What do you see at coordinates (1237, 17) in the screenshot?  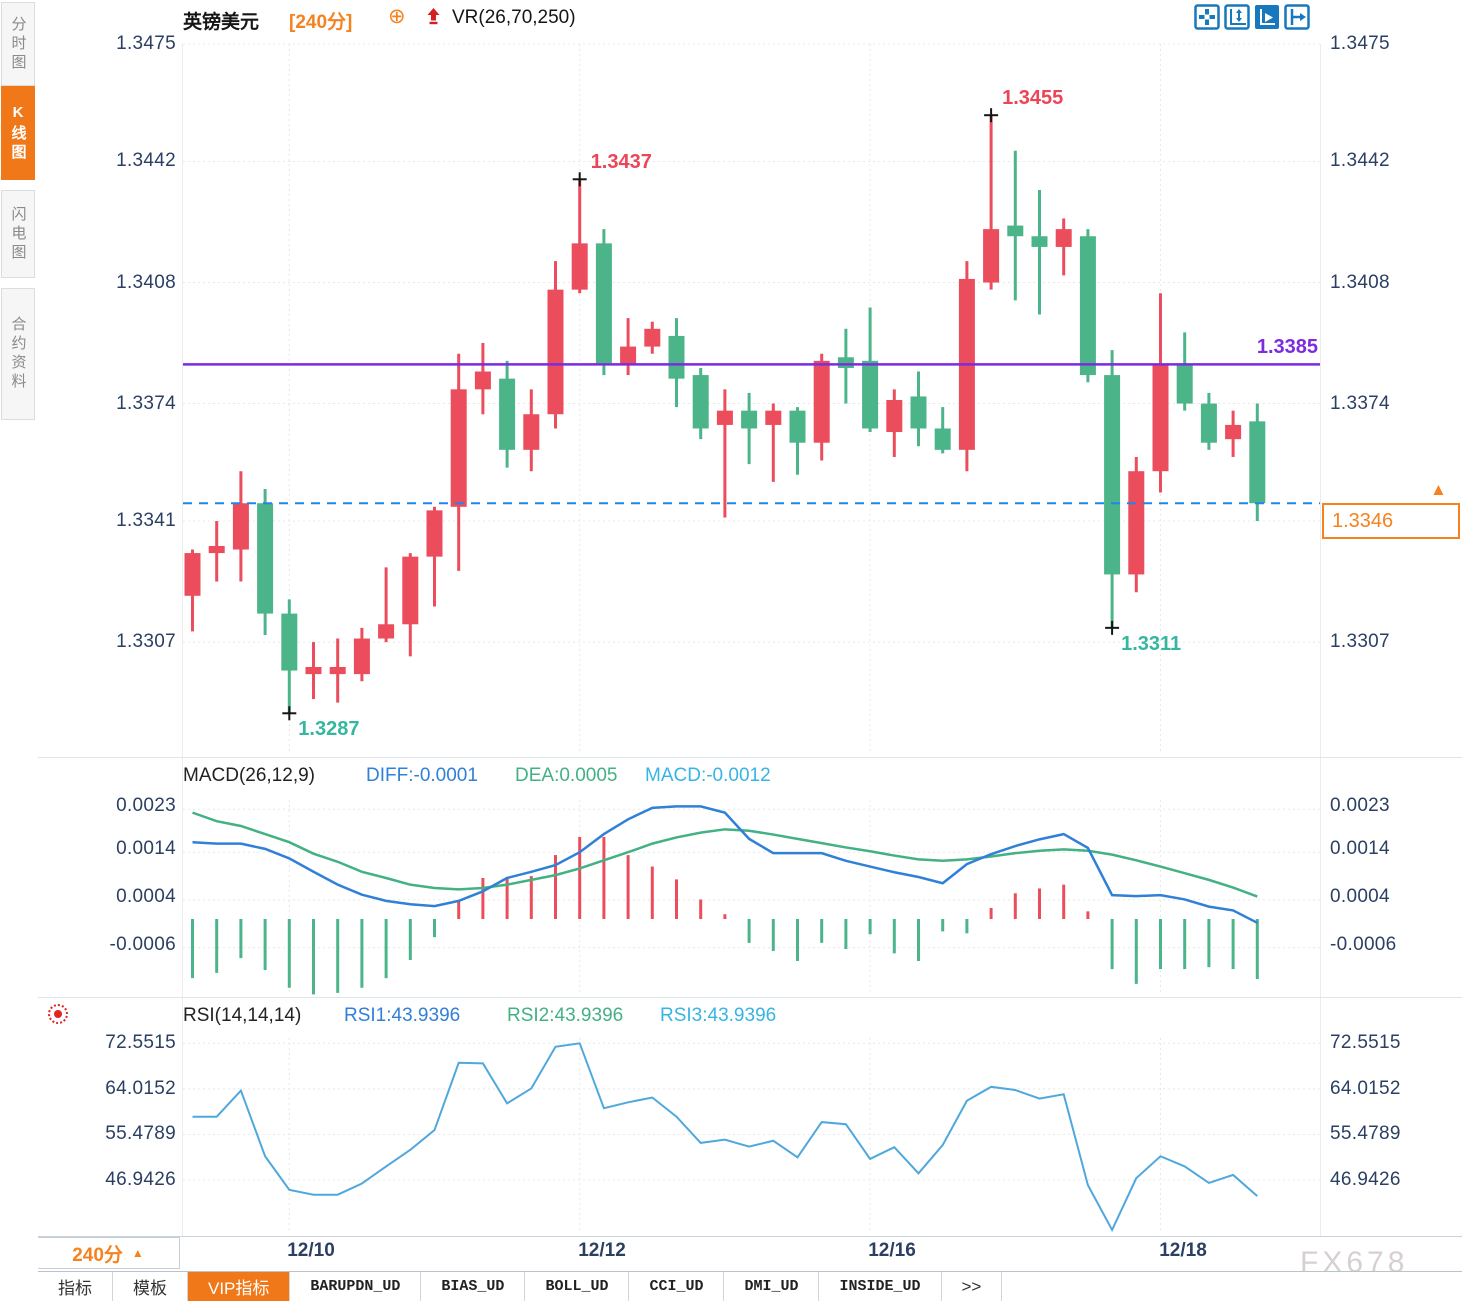 I see `axis-scale-icon` at bounding box center [1237, 17].